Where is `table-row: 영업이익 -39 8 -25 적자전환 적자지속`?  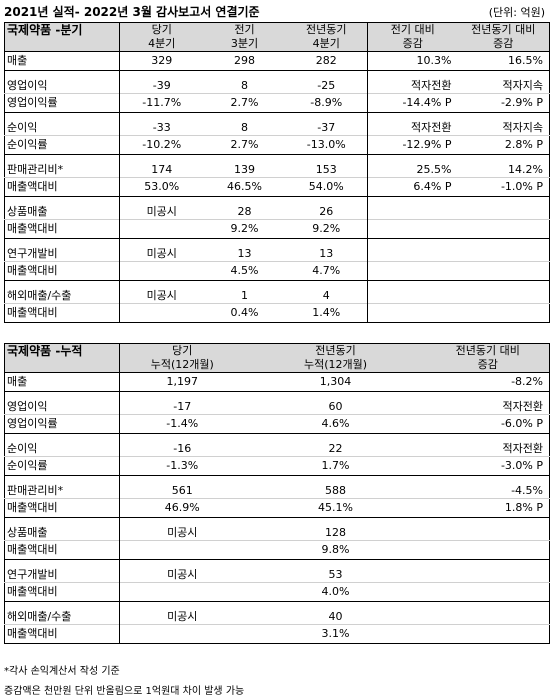 table-row: 영업이익 -39 8 -25 적자전환 적자지속 is located at coordinates (277, 82).